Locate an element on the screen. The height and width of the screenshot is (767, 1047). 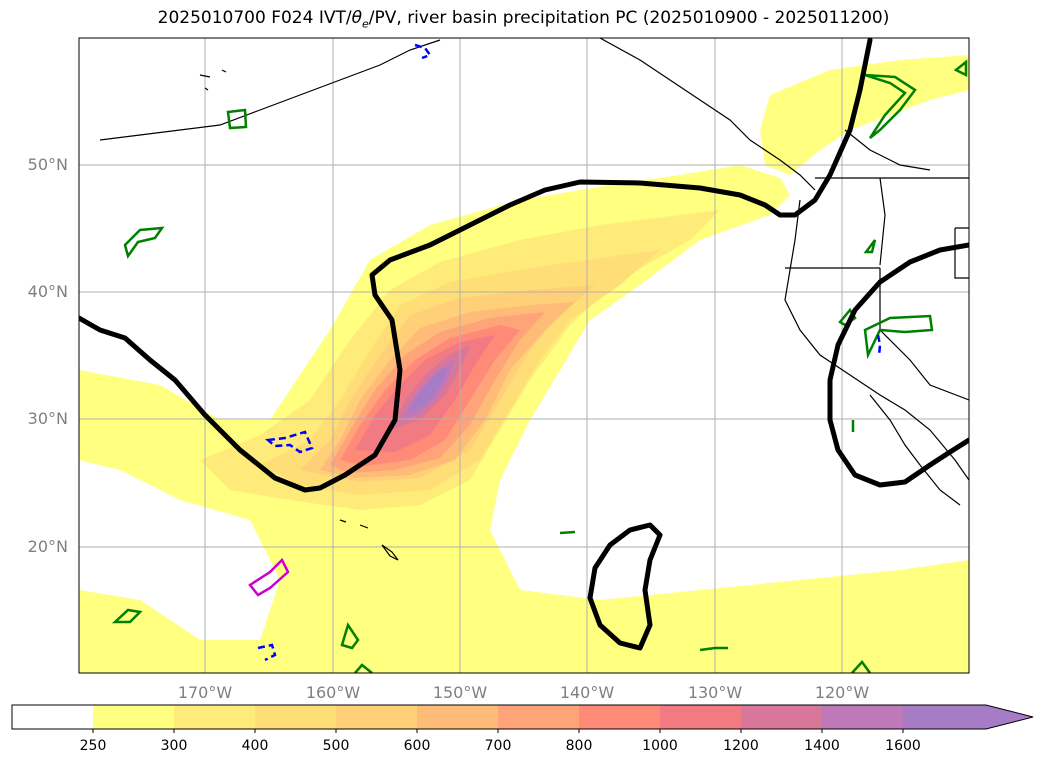
lon-label-140w: 140°W is located at coordinates (587, 692).